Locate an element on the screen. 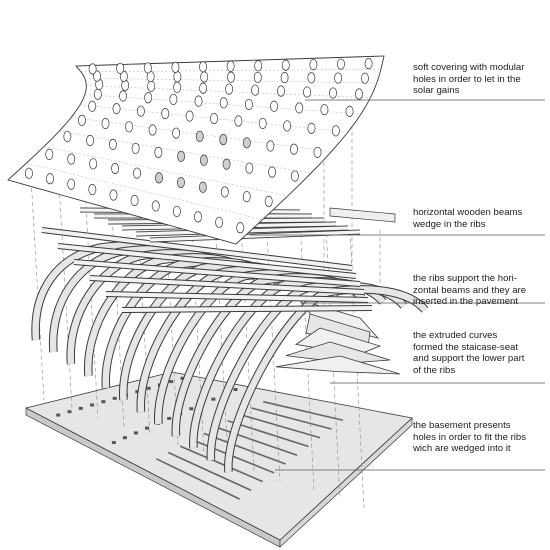  annotation-line: inserted in the pavement is located at coordinates (466, 302).